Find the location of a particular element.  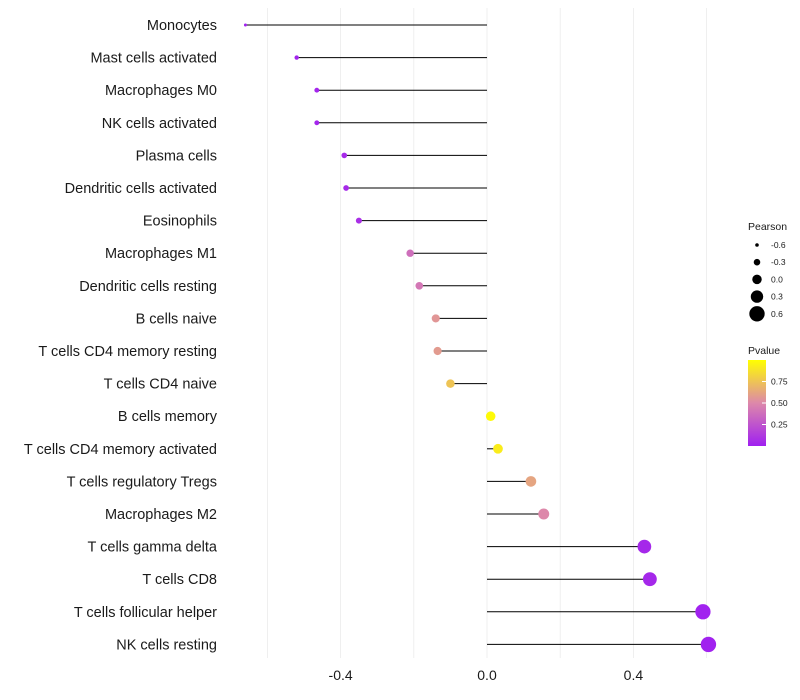

category-label: T cells follicular helper is located at coordinates (145, 613).